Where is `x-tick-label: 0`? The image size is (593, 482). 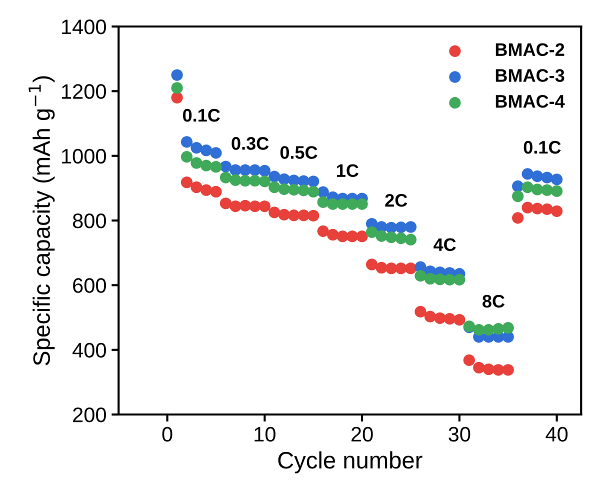 x-tick-label: 0 is located at coordinates (167, 434).